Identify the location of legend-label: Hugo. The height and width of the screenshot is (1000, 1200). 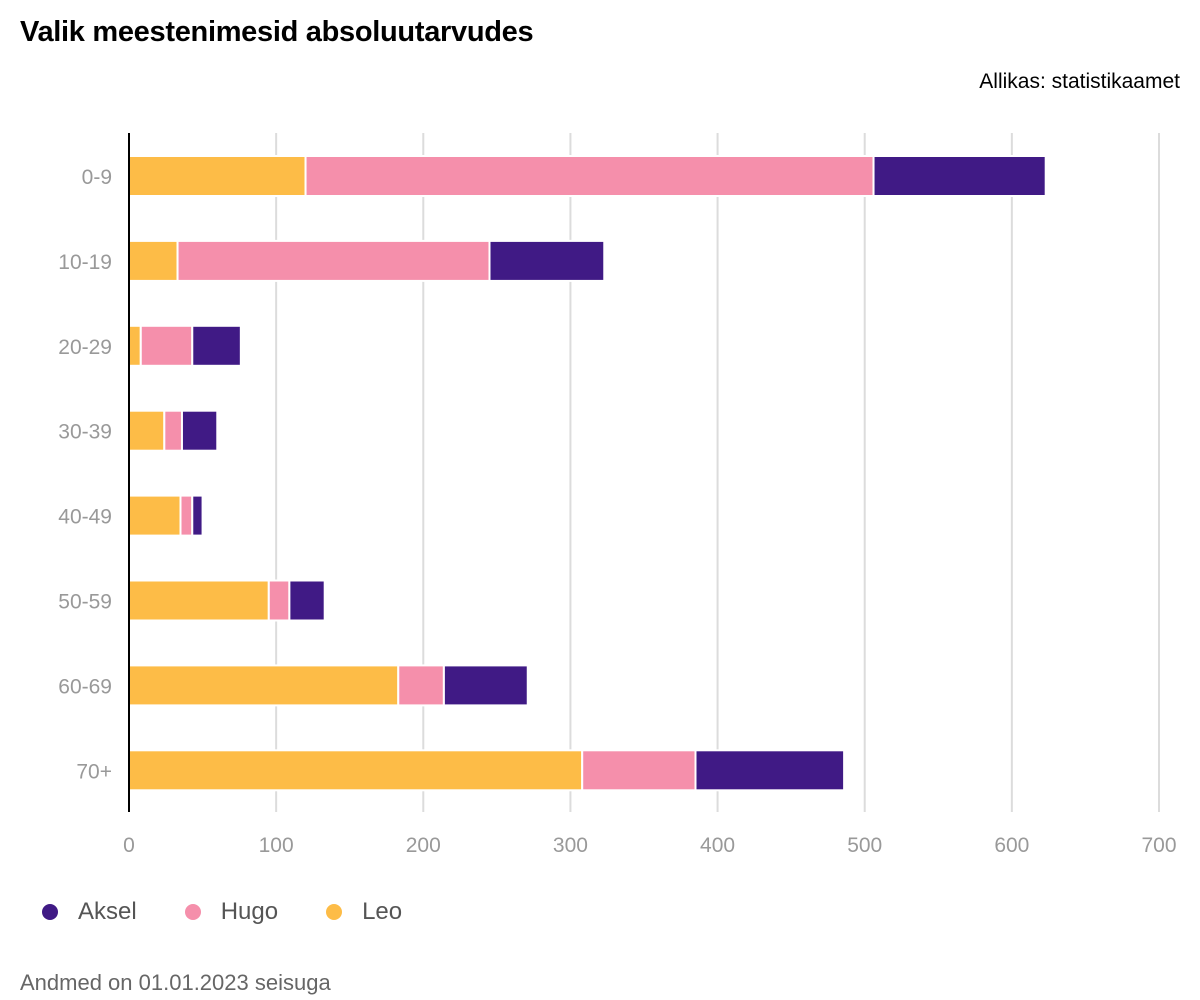
(249, 911).